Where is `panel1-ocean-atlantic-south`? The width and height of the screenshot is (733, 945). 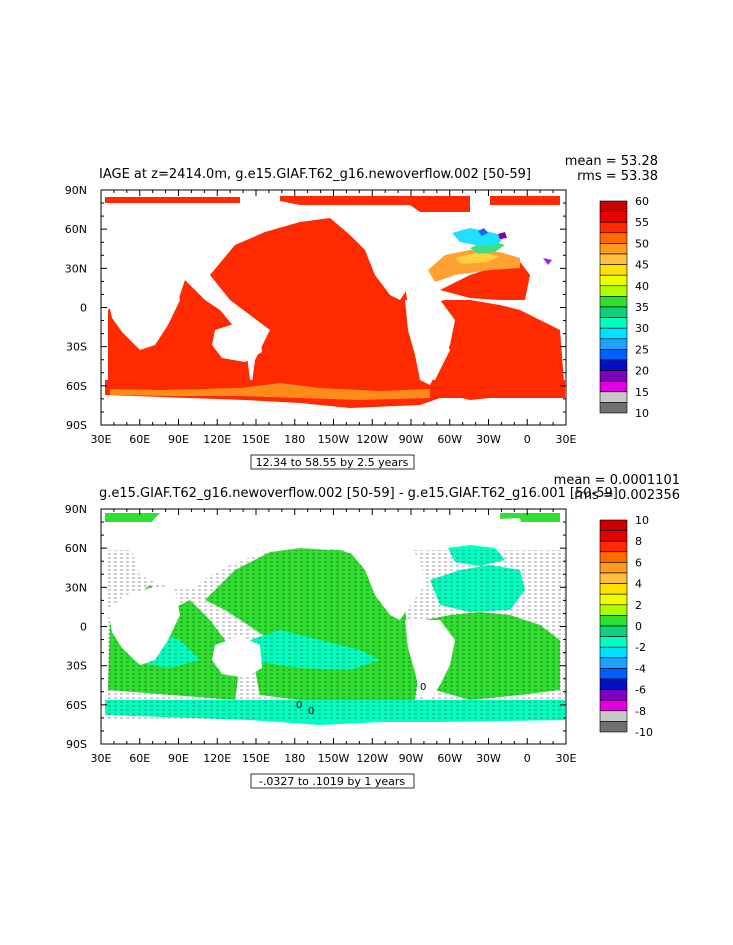
panel1-ocean-atlantic-south is located at coordinates (495, 350).